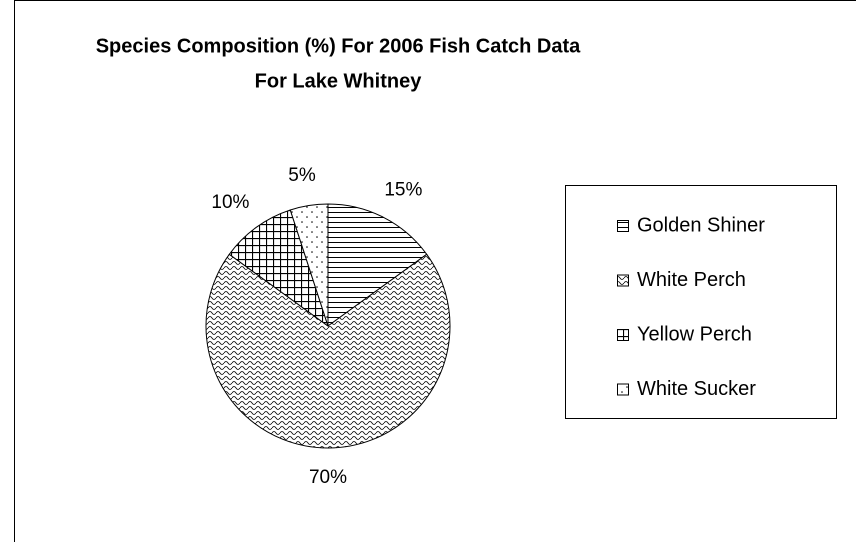  I want to click on data-label: 70%, so click(328, 477).